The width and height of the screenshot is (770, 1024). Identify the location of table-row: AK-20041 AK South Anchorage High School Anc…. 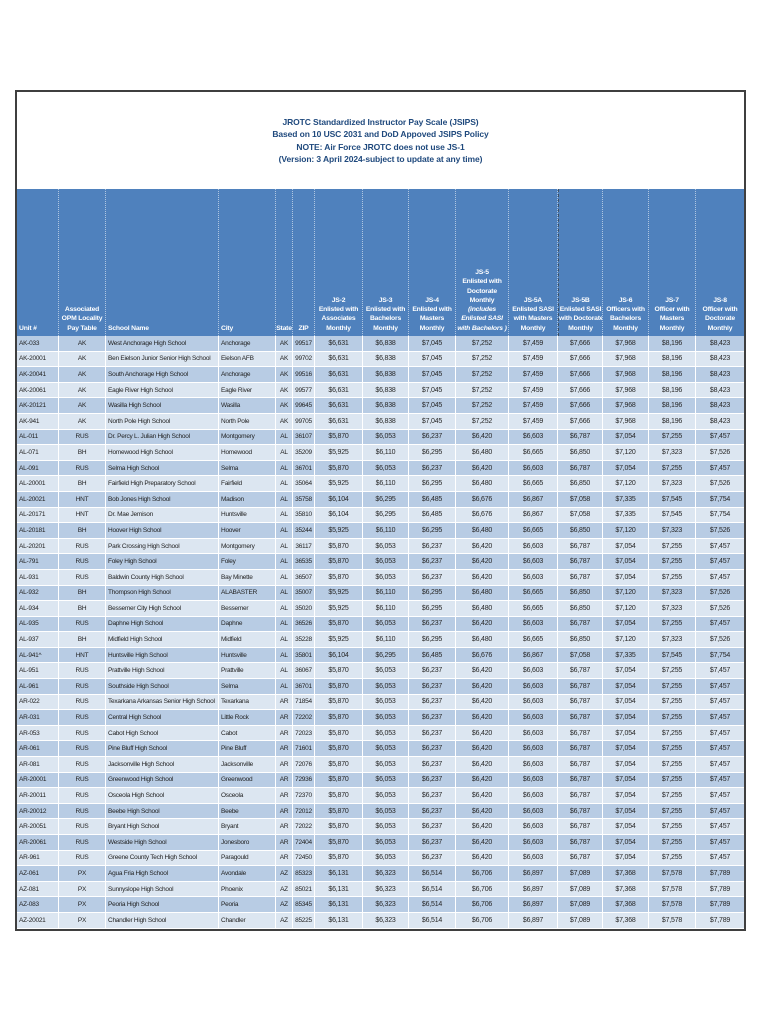
(380, 375).